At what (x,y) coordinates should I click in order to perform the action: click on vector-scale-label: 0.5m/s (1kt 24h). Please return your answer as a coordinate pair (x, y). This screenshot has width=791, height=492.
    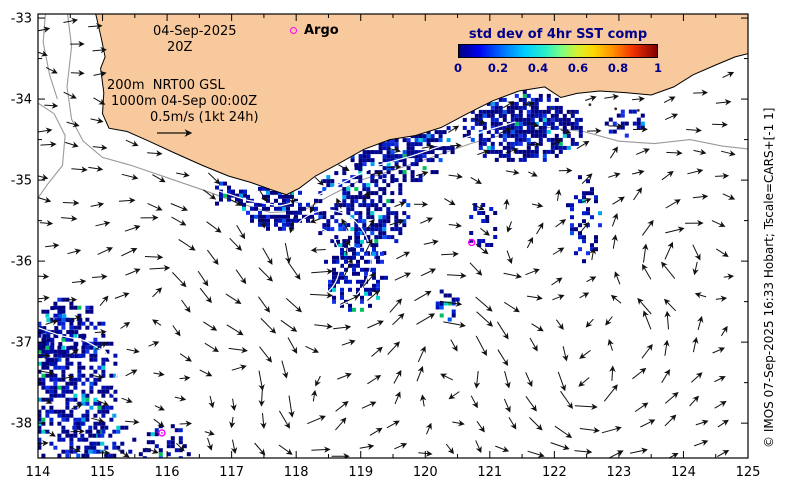
    Looking at the image, I should click on (204, 117).